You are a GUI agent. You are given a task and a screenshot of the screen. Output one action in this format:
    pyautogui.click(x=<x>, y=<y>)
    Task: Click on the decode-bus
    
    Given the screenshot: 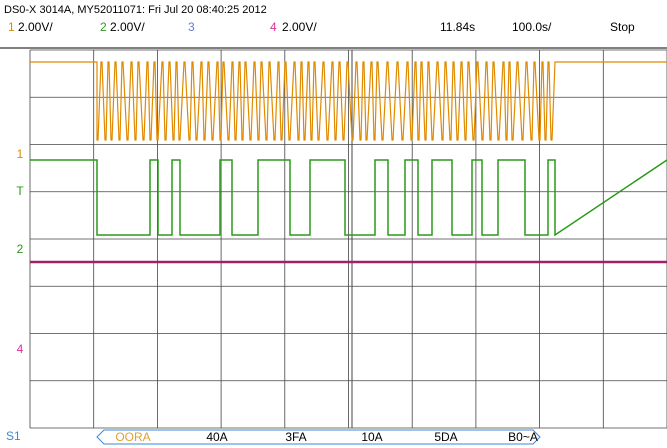 What is the action you would take?
    pyautogui.click(x=318, y=437)
    